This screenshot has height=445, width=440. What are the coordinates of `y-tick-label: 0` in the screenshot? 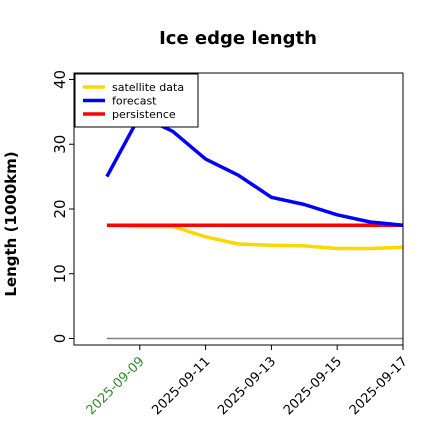 It's located at (60, 339).